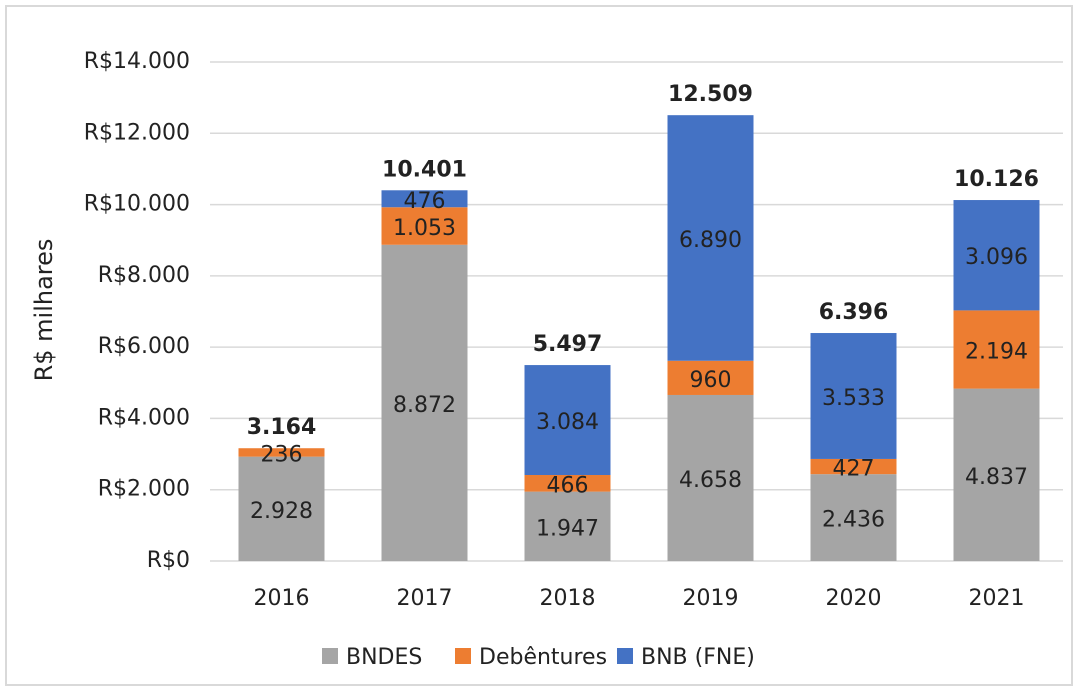 The height and width of the screenshot is (691, 1079). I want to click on data-label: 476, so click(425, 201).